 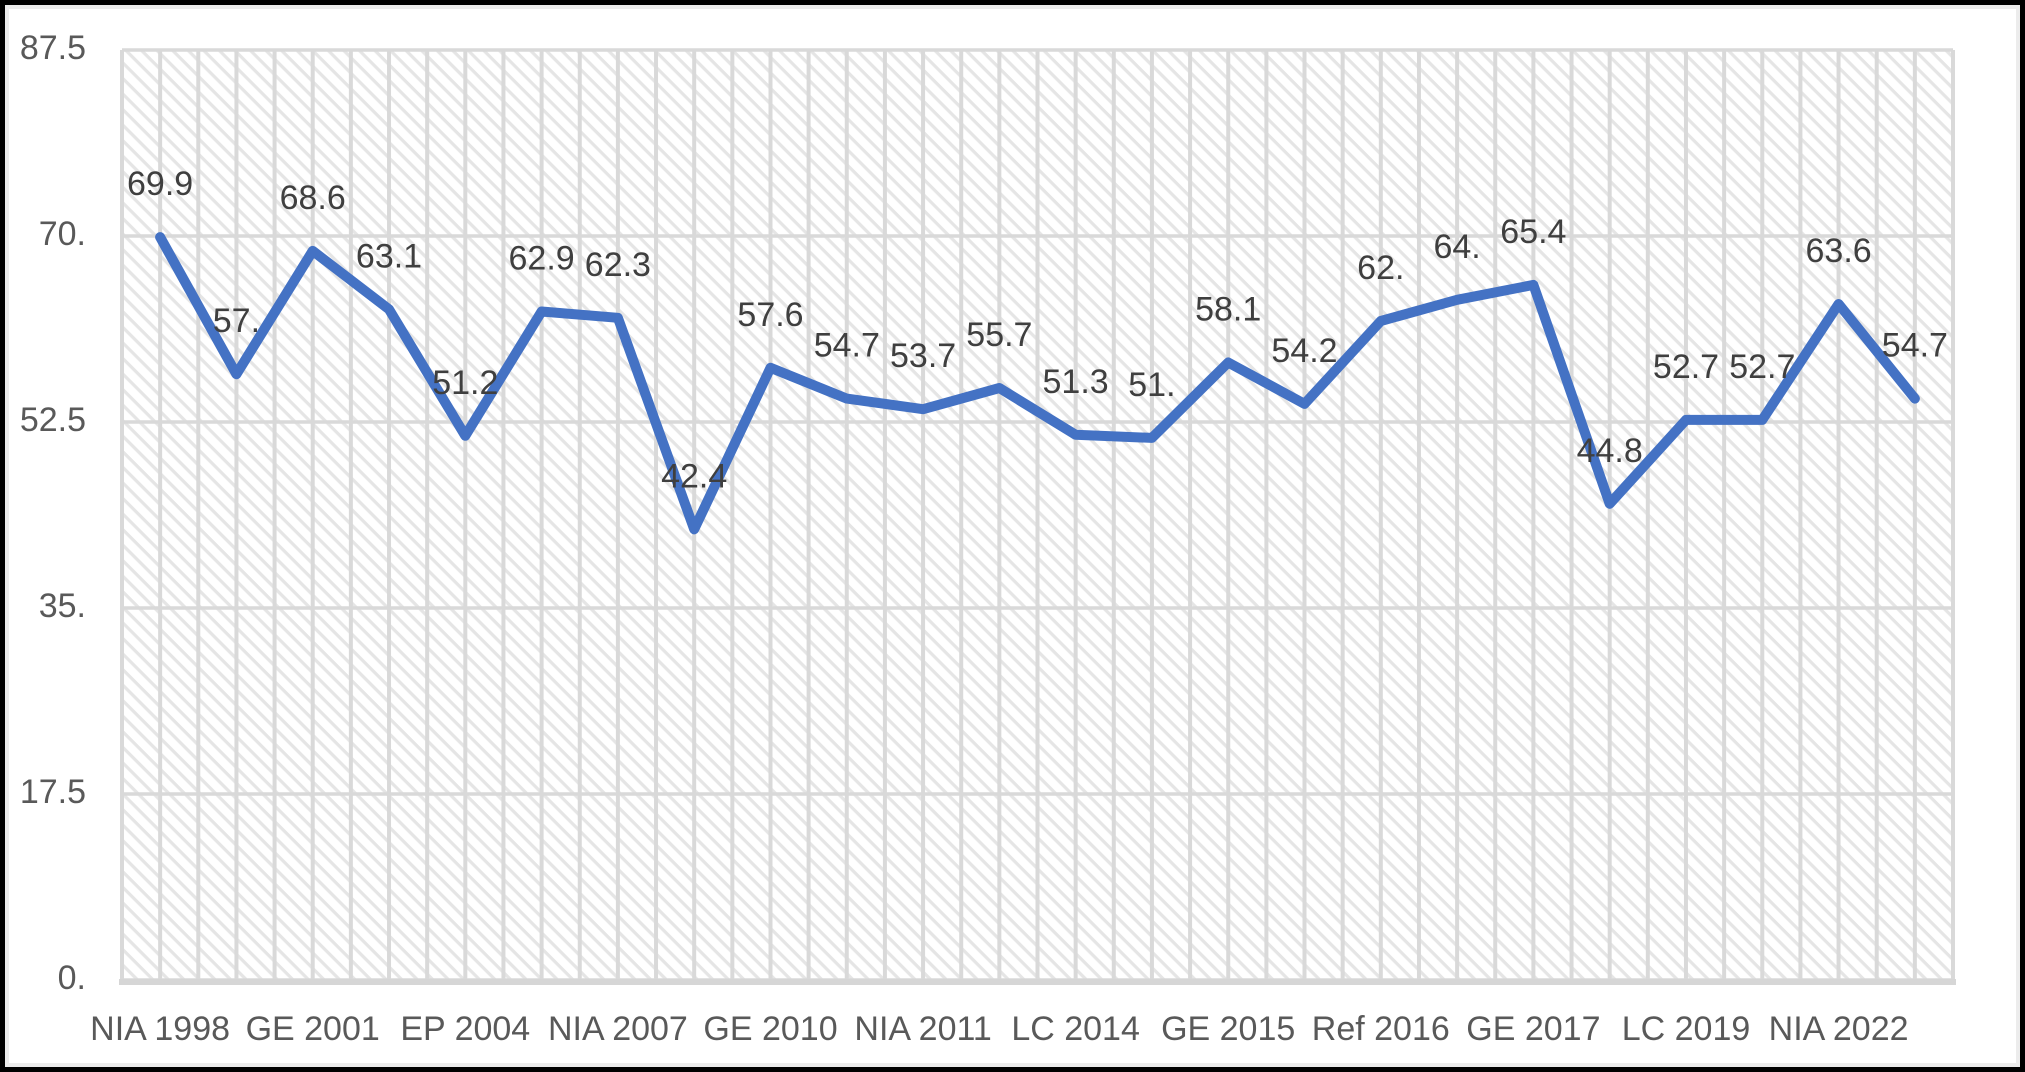 I want to click on data-label: 69.9, so click(x=160, y=184).